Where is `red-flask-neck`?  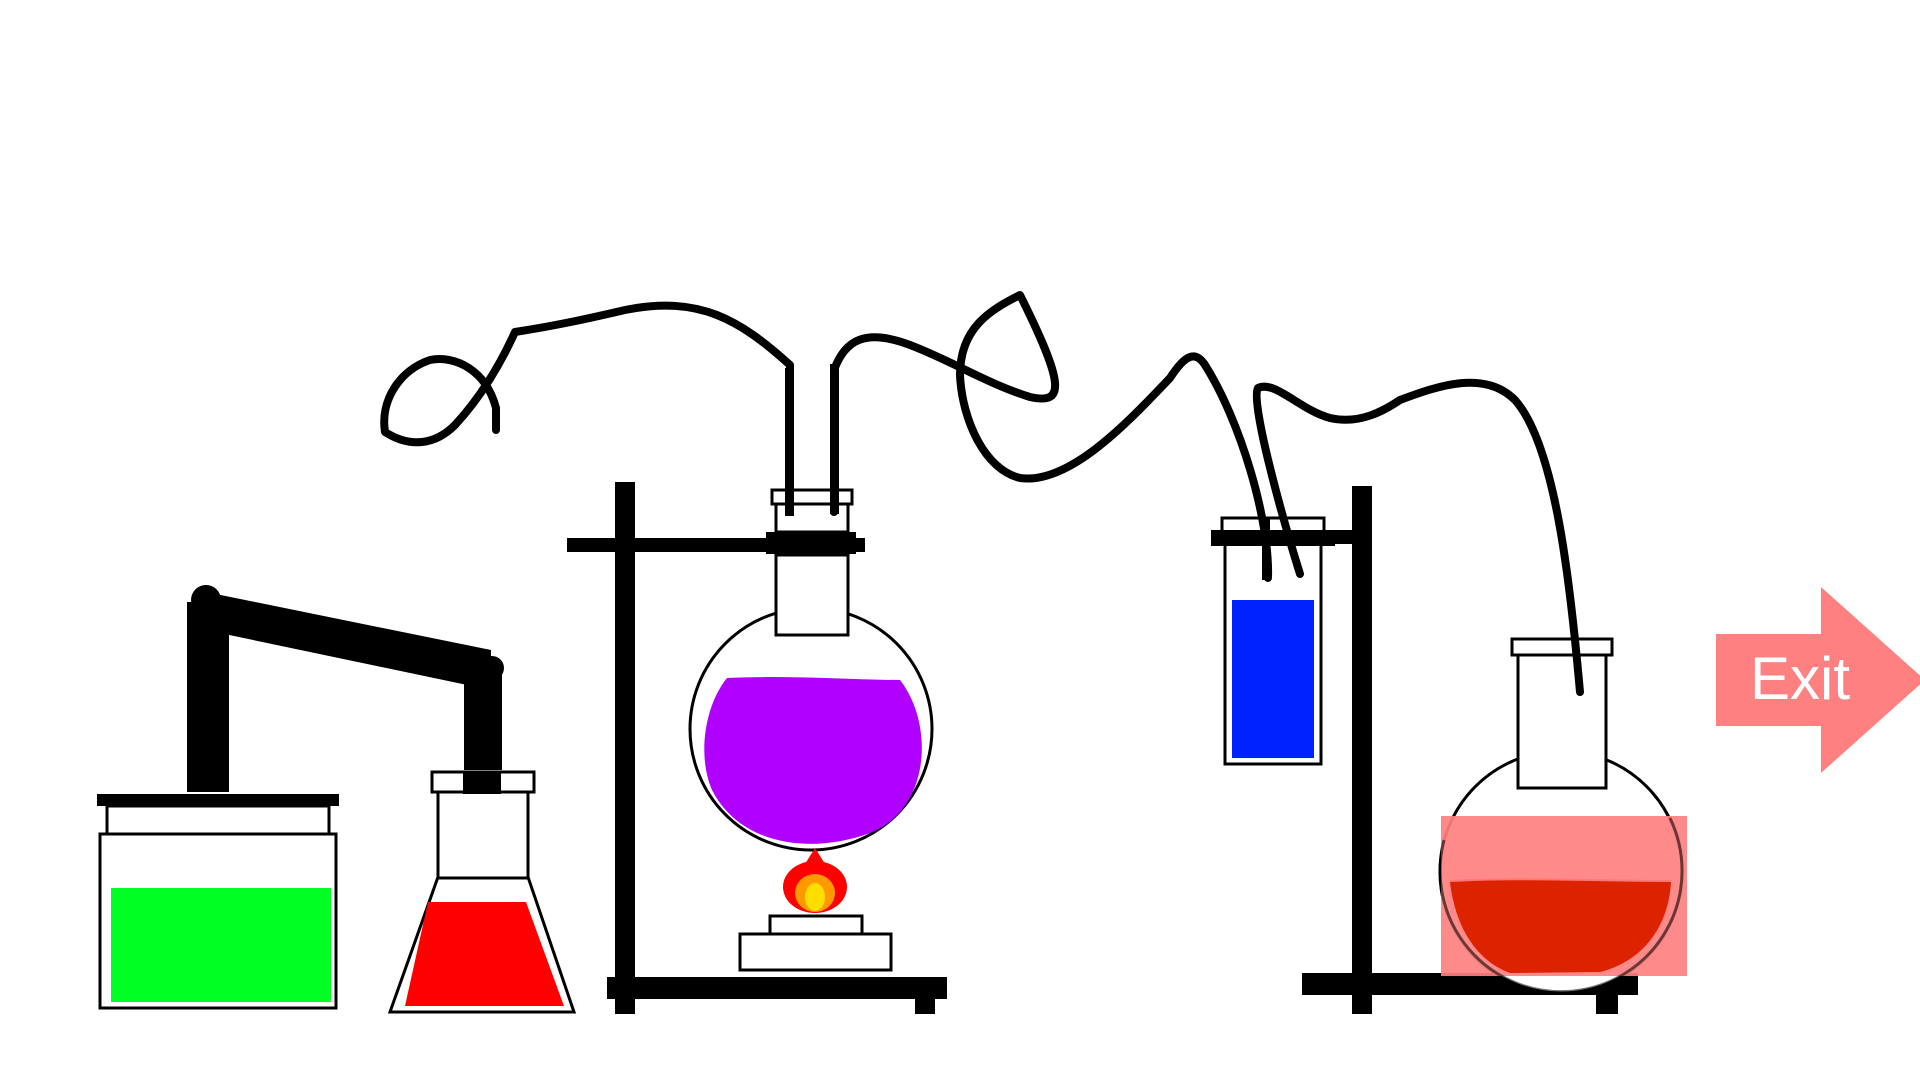 red-flask-neck is located at coordinates (483, 834).